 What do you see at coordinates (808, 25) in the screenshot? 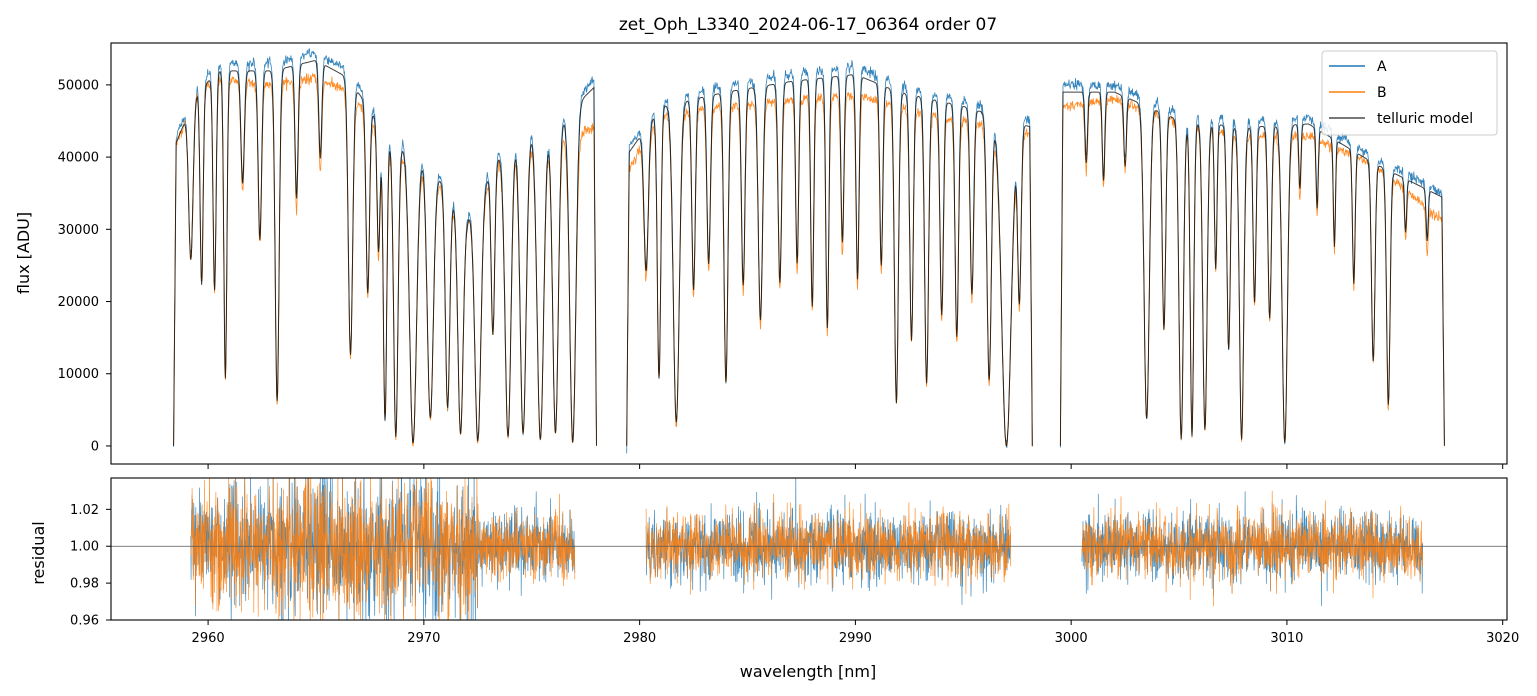
I see `chart-title: zet_Oph_L3340_2024-06-17_06364 order 07` at bounding box center [808, 25].